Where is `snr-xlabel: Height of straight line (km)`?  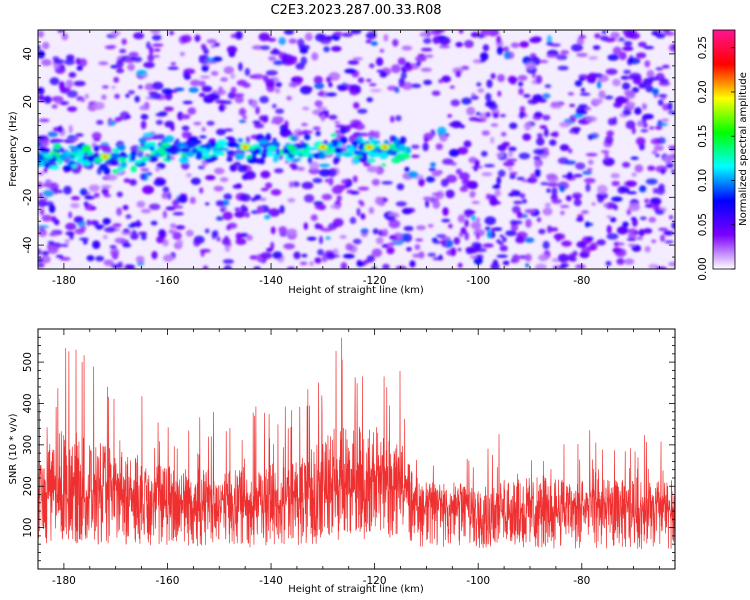 snr-xlabel: Height of straight line (km) is located at coordinates (356, 589).